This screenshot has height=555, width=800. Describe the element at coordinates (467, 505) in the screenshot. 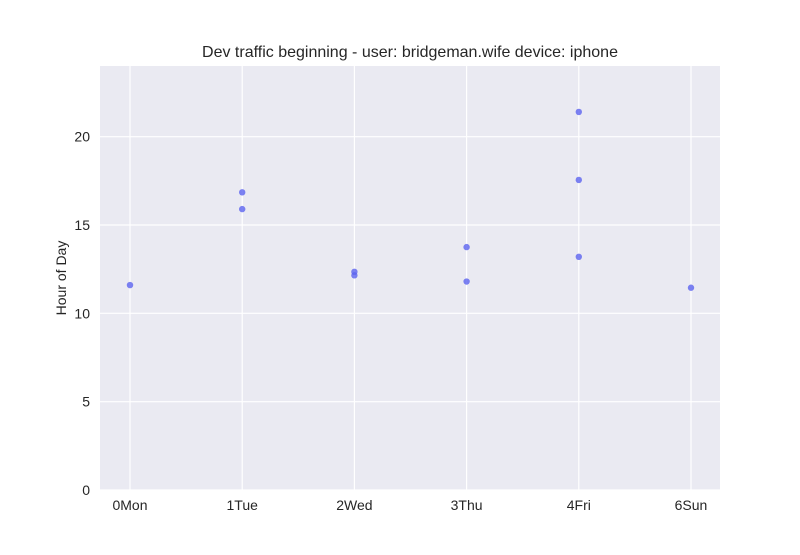

I see `x-tick-label: 3Thu` at that location.